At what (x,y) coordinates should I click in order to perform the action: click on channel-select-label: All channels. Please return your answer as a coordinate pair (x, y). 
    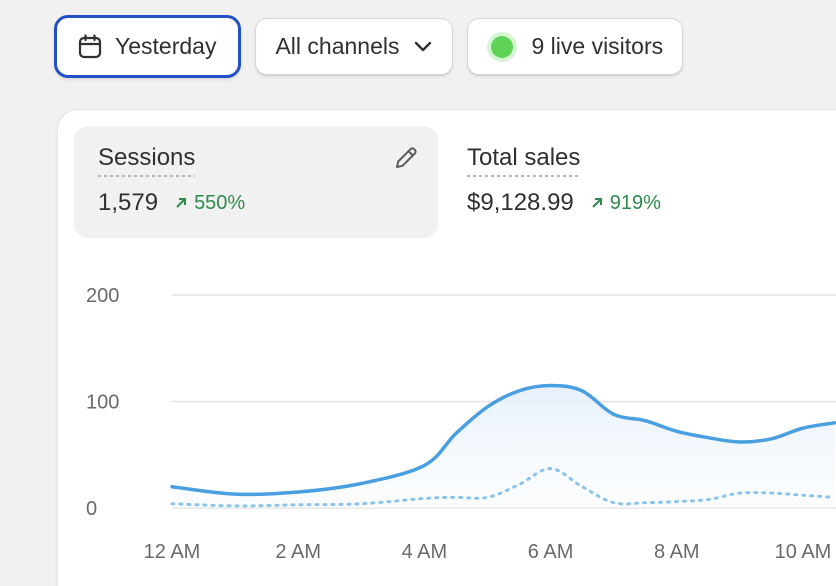
    Looking at the image, I should click on (337, 46).